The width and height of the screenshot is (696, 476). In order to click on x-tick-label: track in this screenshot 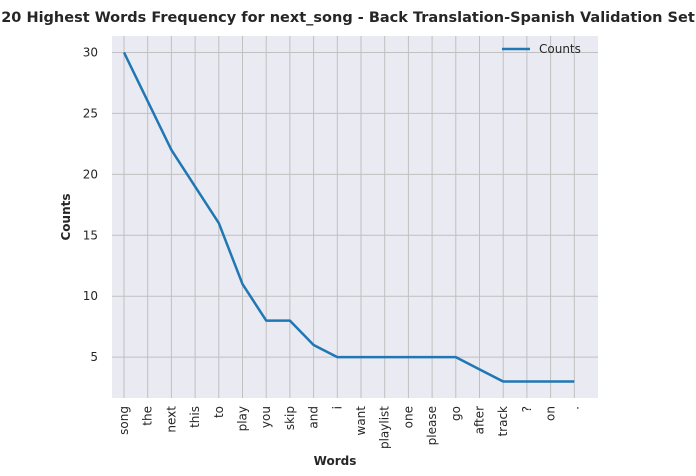, I will do `click(503, 421)`.